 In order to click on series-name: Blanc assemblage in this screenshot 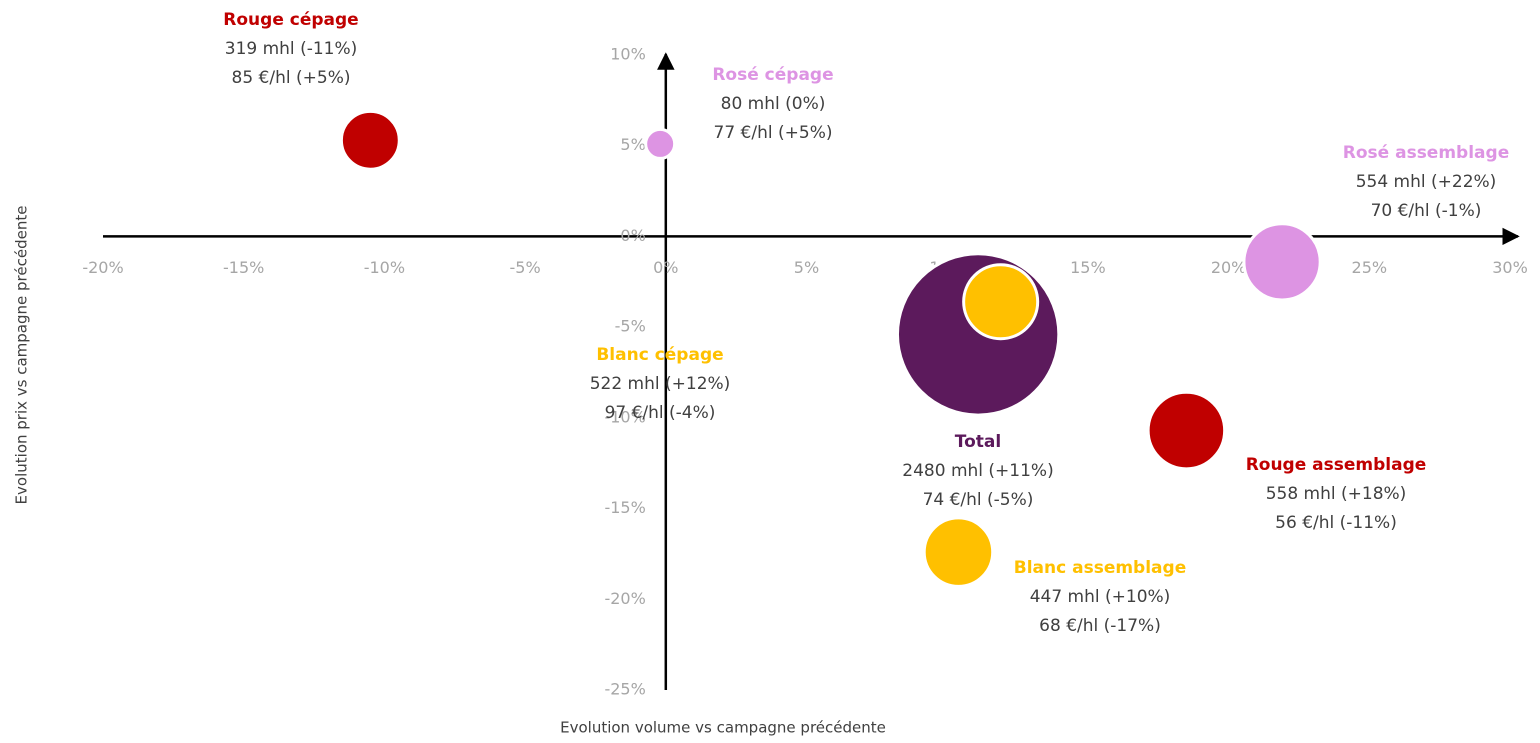, I will do `click(1100, 568)`.